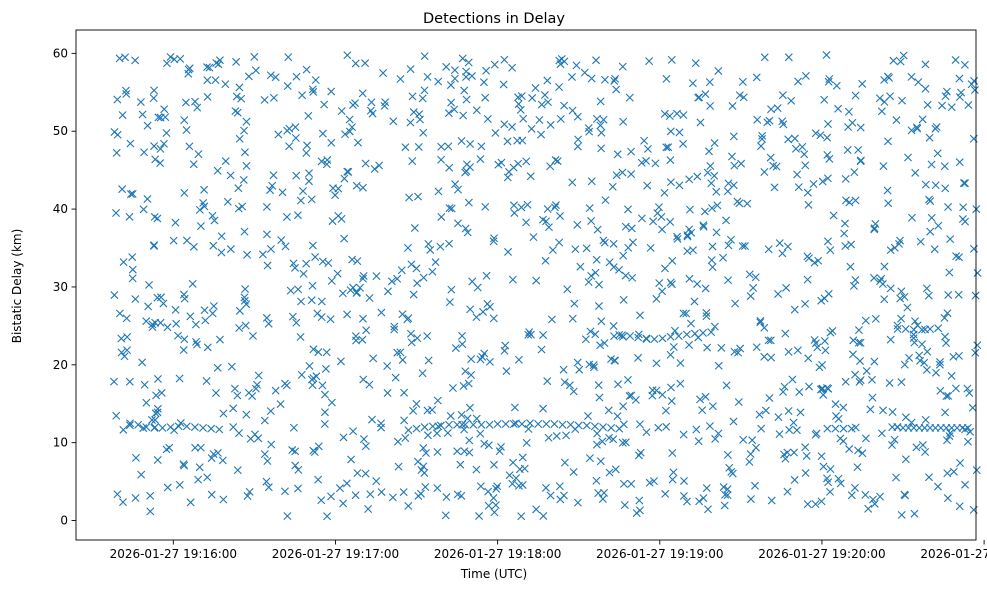 This screenshot has height=594, width=987. What do you see at coordinates (821, 554) in the screenshot?
I see `x-tick-label: 2026-01-27 19:20:00` at bounding box center [821, 554].